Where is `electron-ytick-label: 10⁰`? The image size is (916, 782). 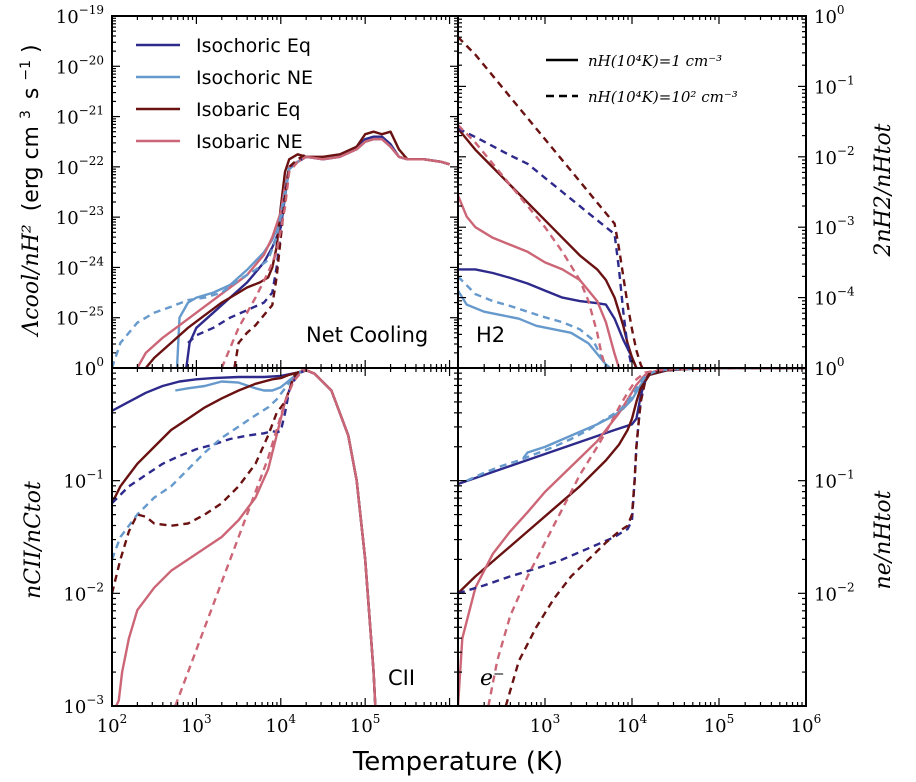 electron-ytick-label: 10⁰ is located at coordinates (829, 367).